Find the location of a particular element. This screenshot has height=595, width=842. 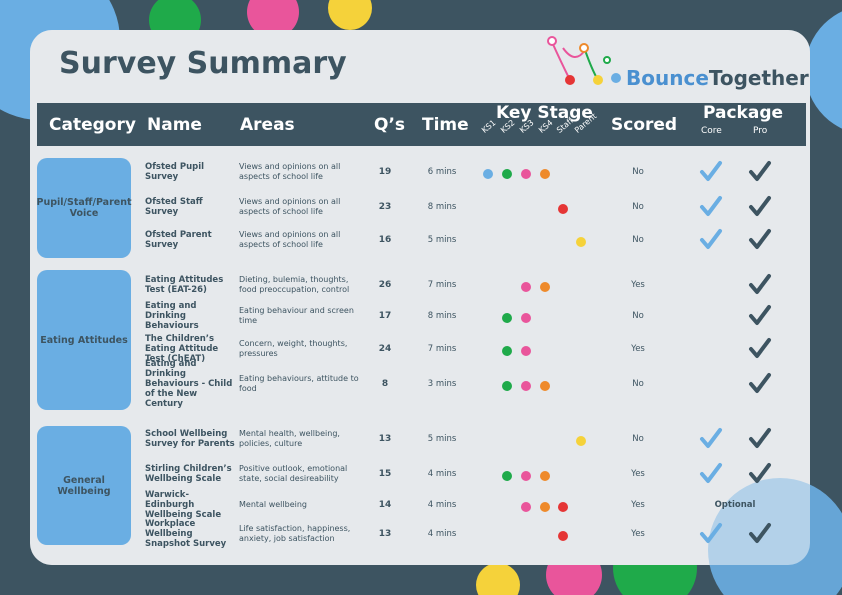

column-header: Key Stage is located at coordinates (544, 113).